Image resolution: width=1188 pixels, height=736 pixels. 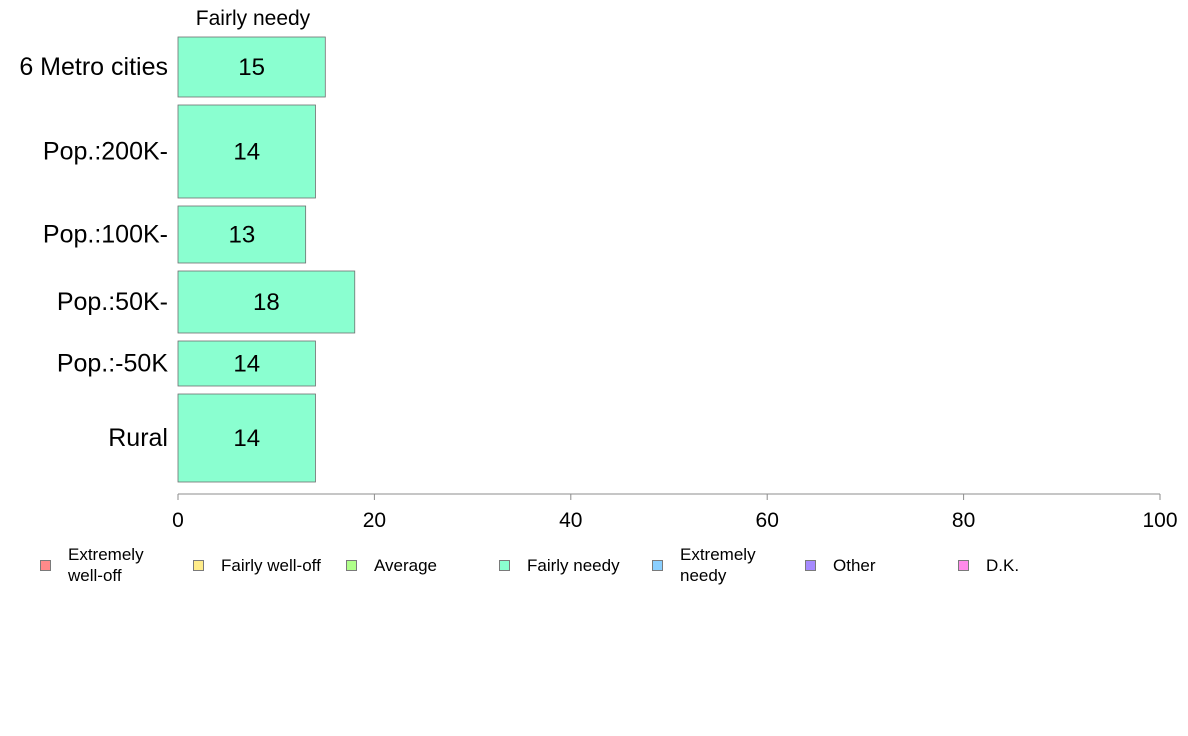 I want to click on legend-item: Average, so click(x=391, y=565).